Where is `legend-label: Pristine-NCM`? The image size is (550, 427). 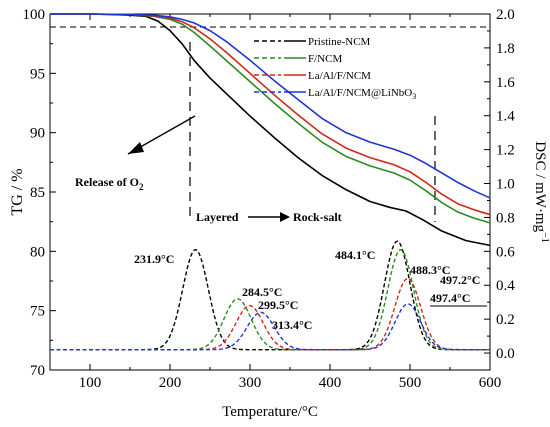
legend-label: Pristine-NCM is located at coordinates (339, 42).